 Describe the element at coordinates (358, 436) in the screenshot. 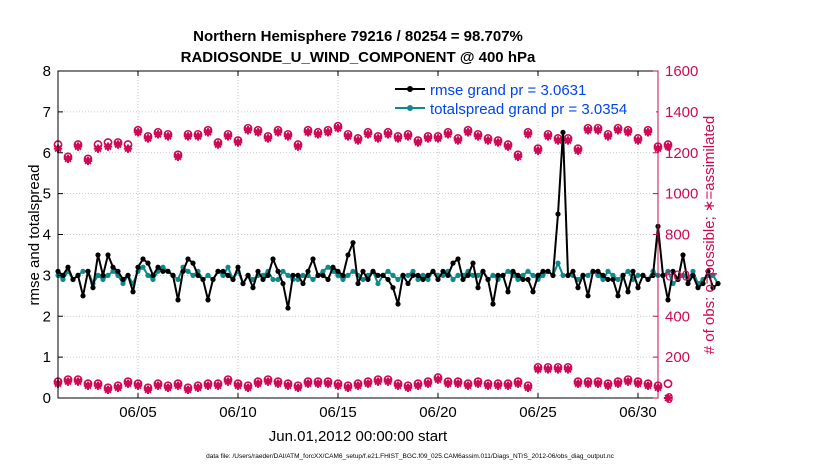

I see `x-axis-label: Jun.01,2012 00:00:00 start` at that location.